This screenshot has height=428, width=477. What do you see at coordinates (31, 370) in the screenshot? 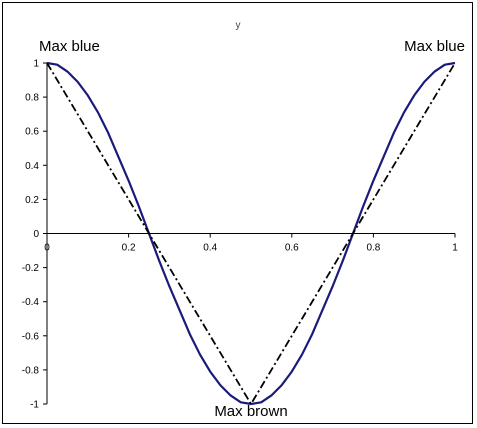
I see `y-tick-label: -0.8` at bounding box center [31, 370].